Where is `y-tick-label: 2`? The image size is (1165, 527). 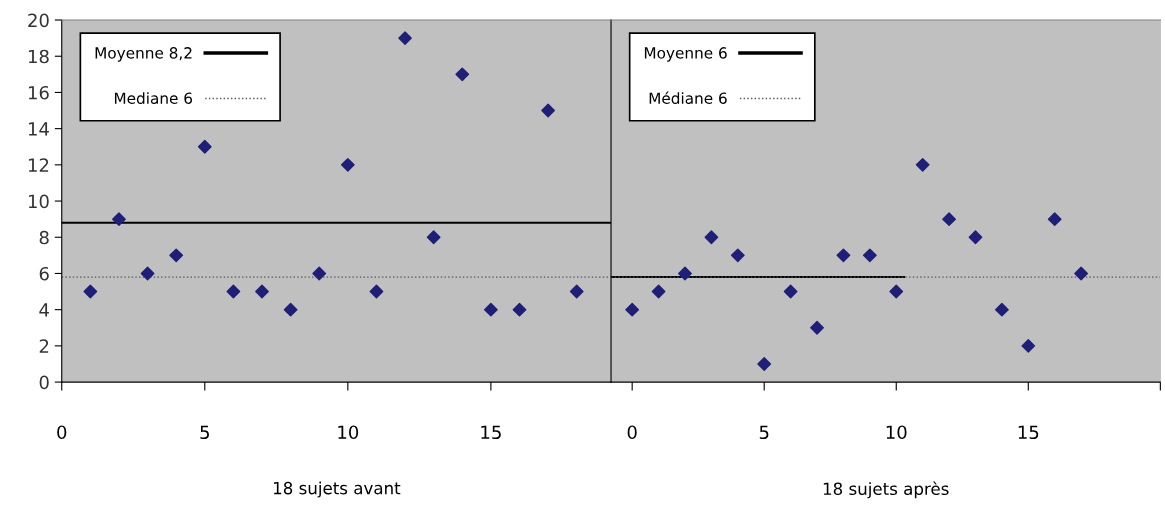
y-tick-label: 2 is located at coordinates (44, 346).